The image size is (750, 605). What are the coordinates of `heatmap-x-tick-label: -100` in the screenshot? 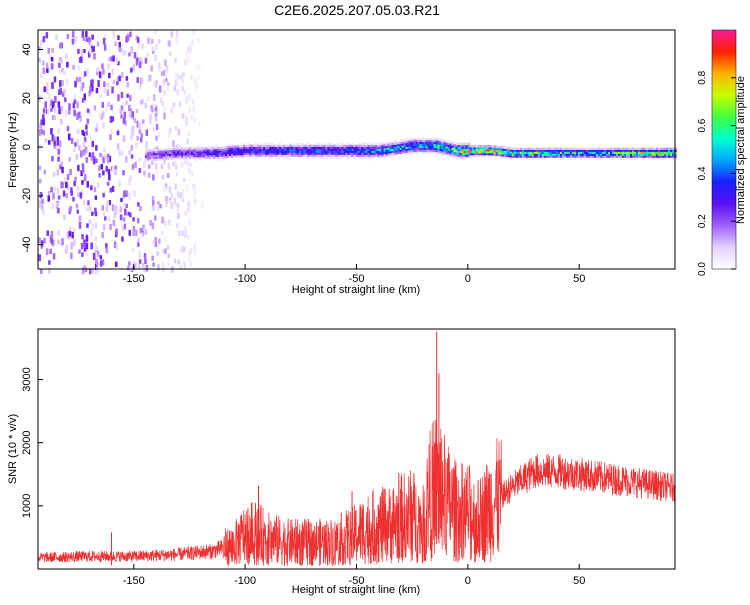 It's located at (245, 279).